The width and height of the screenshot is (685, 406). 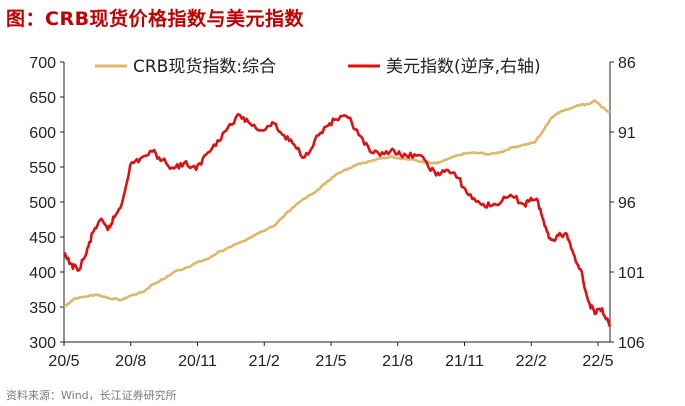 What do you see at coordinates (627, 63) in the screenshot?
I see `right-tick-label: 86` at bounding box center [627, 63].